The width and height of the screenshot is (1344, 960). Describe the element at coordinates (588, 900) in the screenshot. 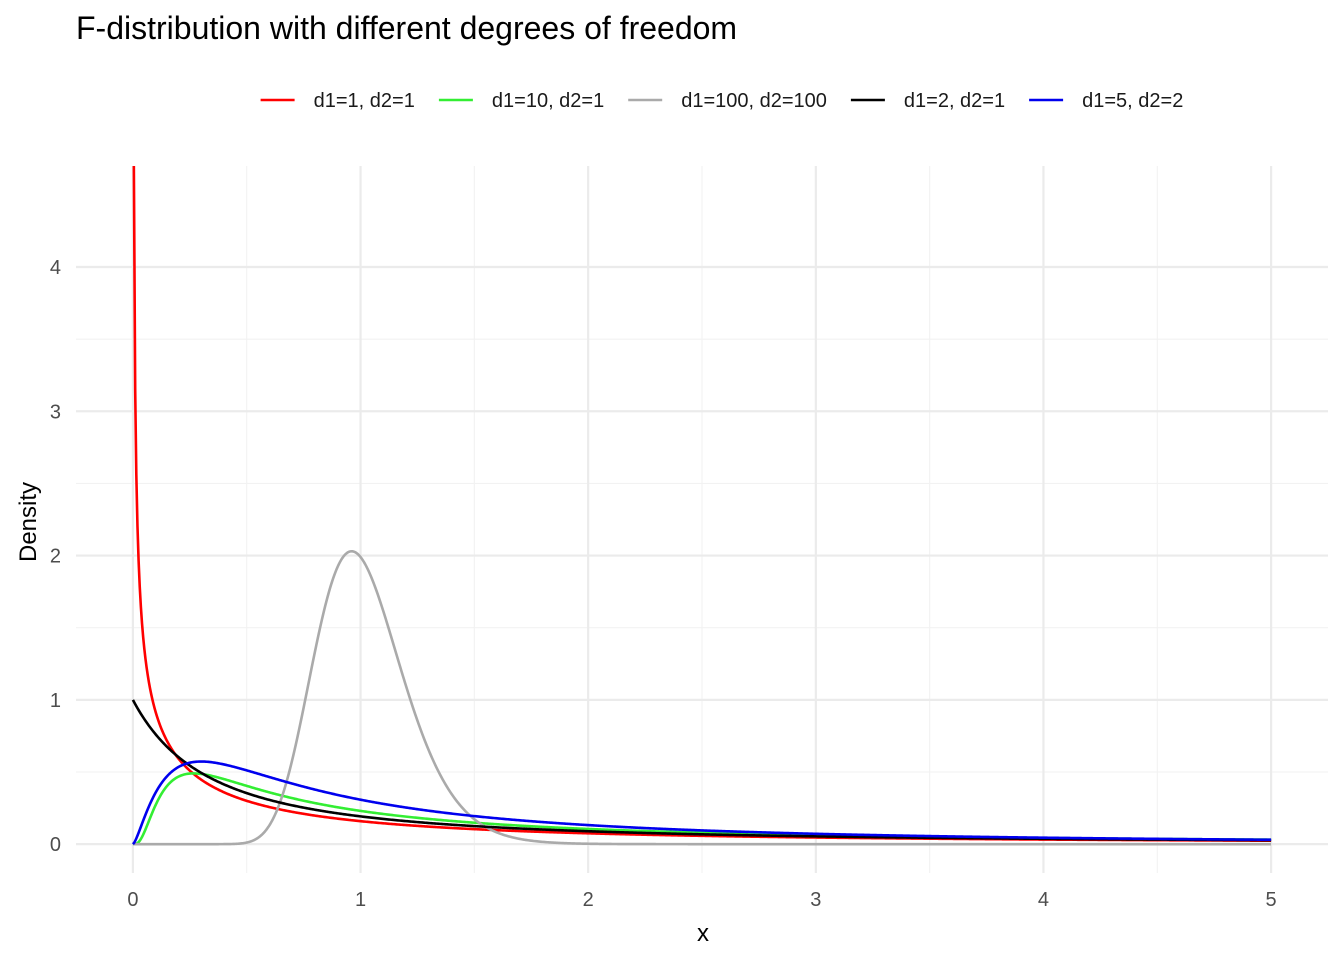

I see `x-tick-label: 2` at that location.